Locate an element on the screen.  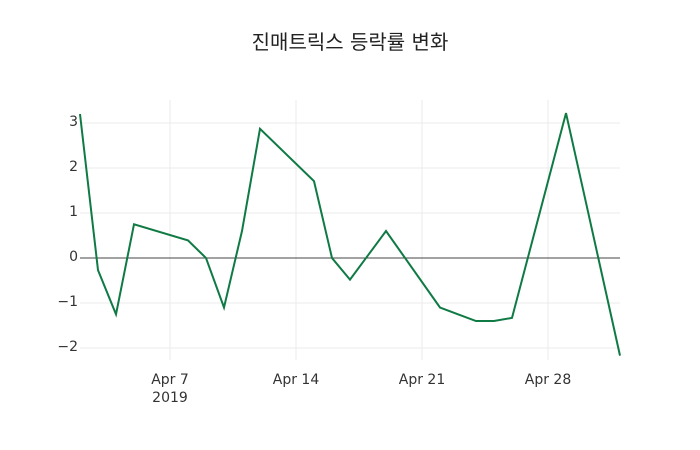
y-tick-label: 0 is located at coordinates (73, 257).